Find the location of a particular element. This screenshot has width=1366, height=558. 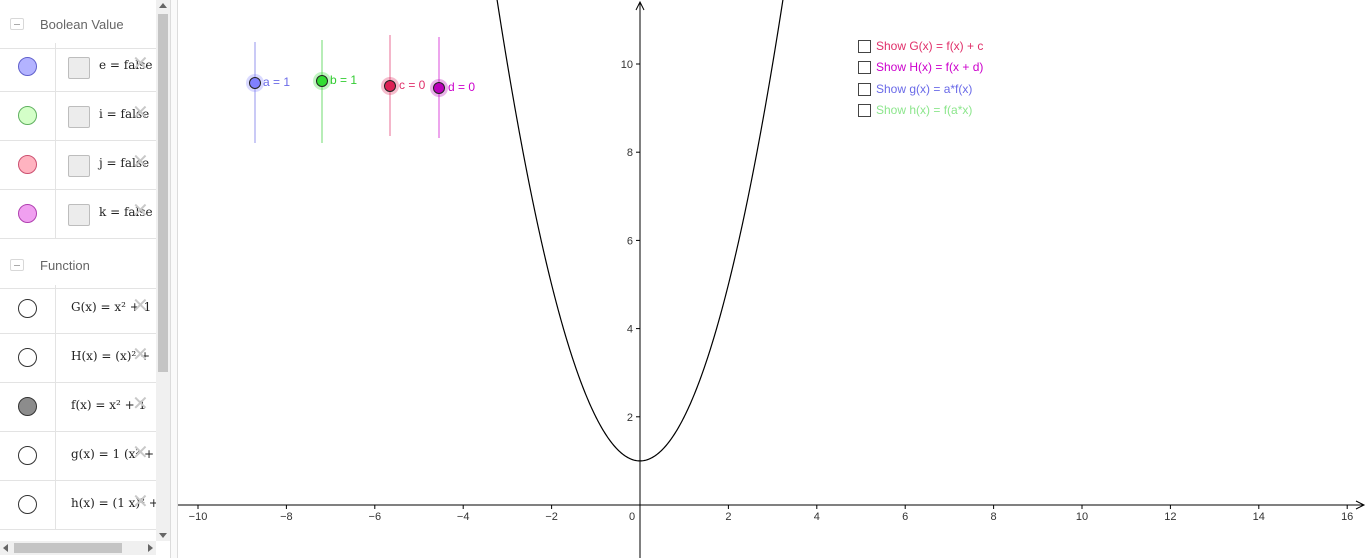

algebra-row-f: f(x) = x² + 1 ✕ is located at coordinates (78, 407).